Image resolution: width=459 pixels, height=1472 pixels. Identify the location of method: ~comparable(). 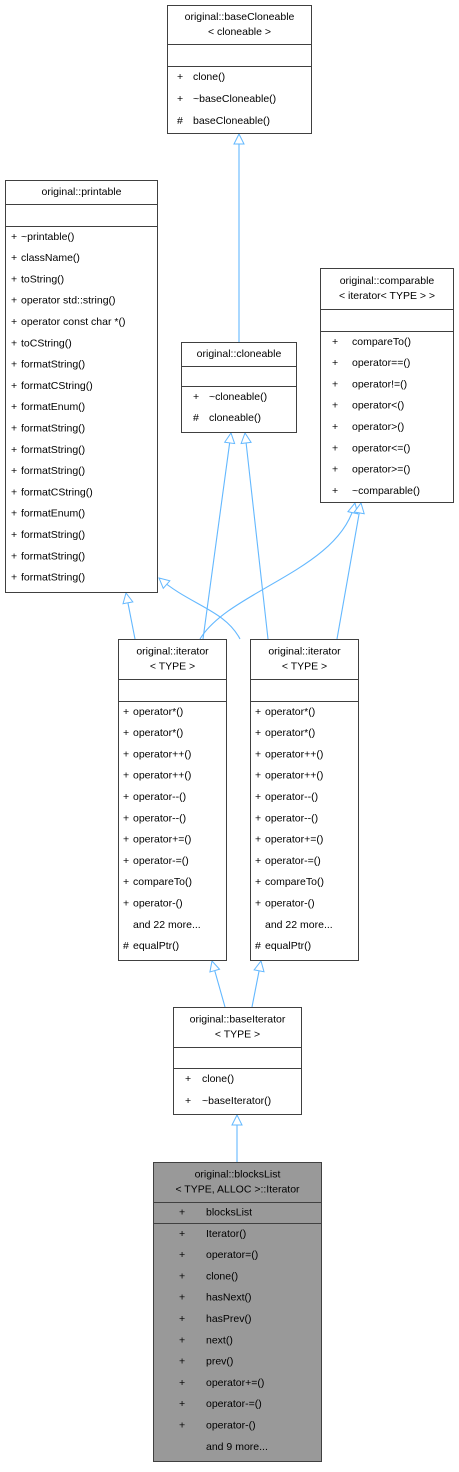
(386, 491).